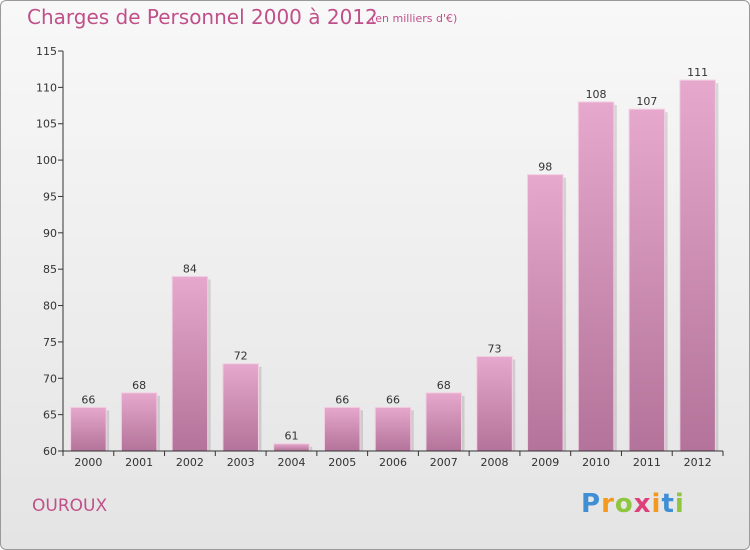 The image size is (750, 550). Describe the element at coordinates (647, 280) in the screenshot. I see `bar-2011` at that location.